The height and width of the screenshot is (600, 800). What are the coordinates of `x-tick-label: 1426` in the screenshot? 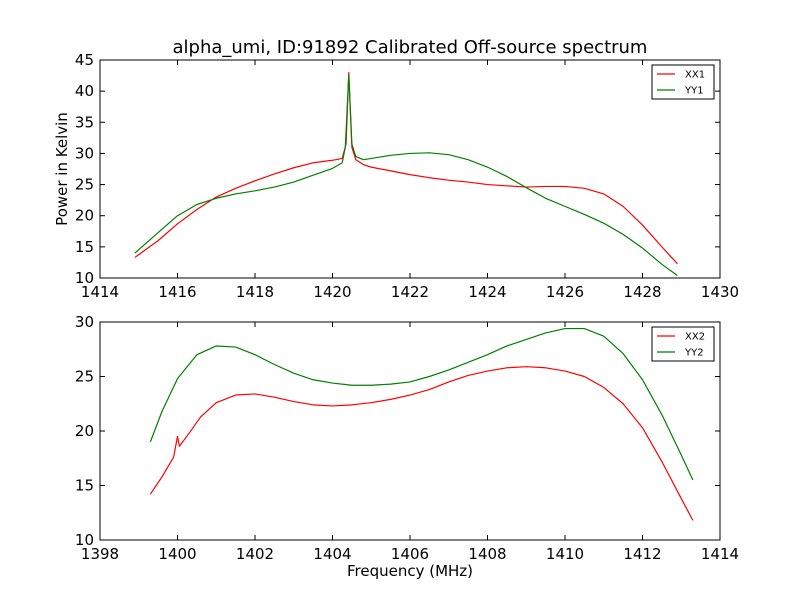 It's located at (565, 292).